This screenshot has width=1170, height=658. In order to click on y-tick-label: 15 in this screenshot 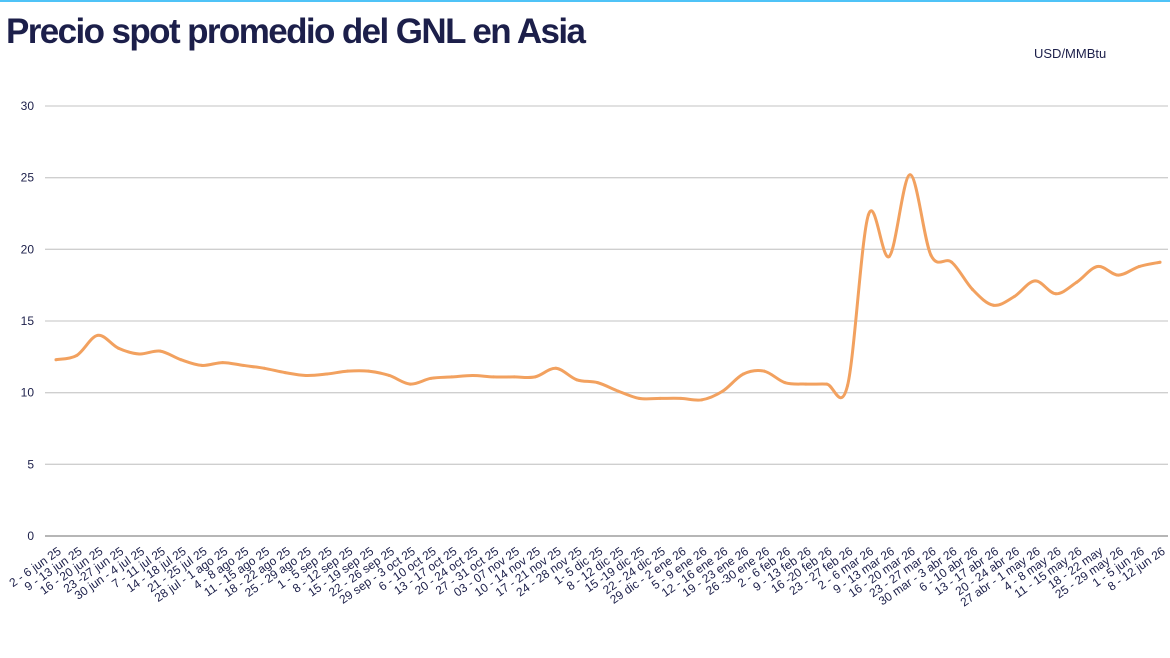, I will do `click(28, 321)`.